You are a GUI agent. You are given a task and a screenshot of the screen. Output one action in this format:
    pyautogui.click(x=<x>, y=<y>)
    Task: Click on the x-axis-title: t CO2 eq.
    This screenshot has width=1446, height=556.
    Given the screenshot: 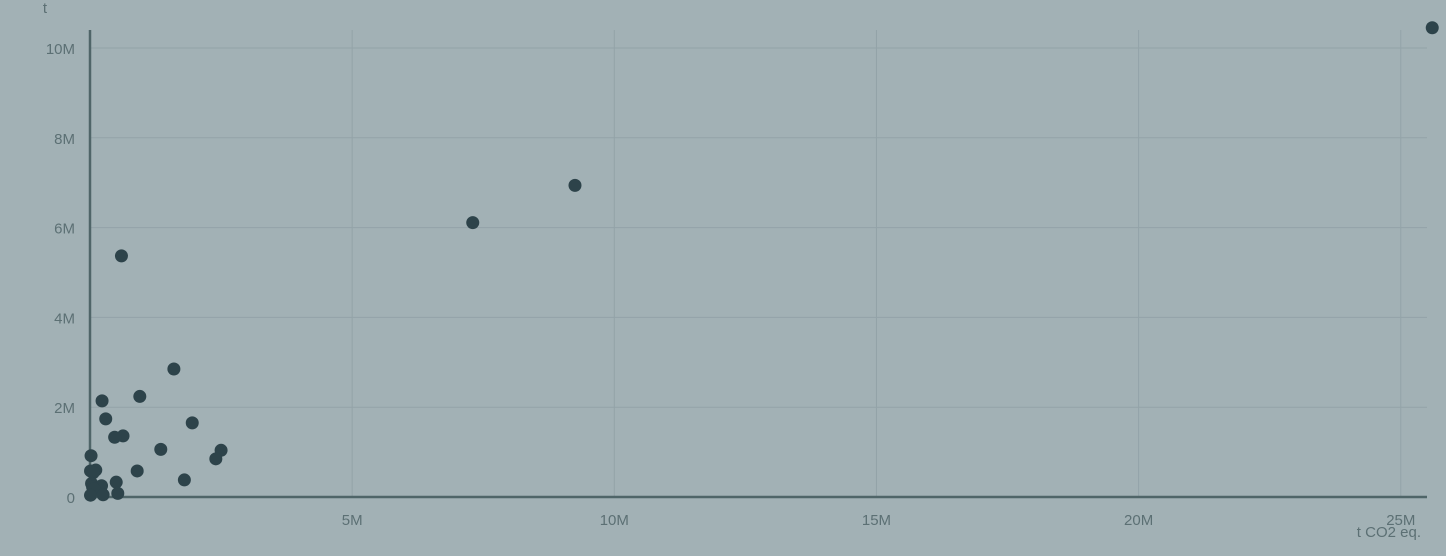 What is the action you would take?
    pyautogui.click(x=1389, y=532)
    